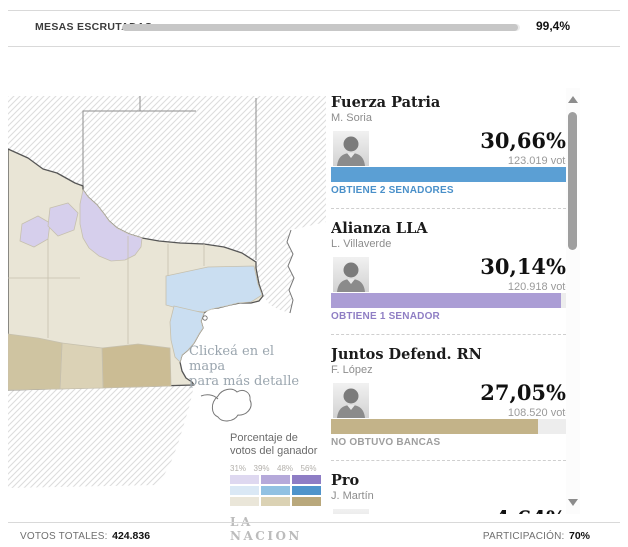  I want to click on legend-title-line2: votos del ganador, so click(274, 451).